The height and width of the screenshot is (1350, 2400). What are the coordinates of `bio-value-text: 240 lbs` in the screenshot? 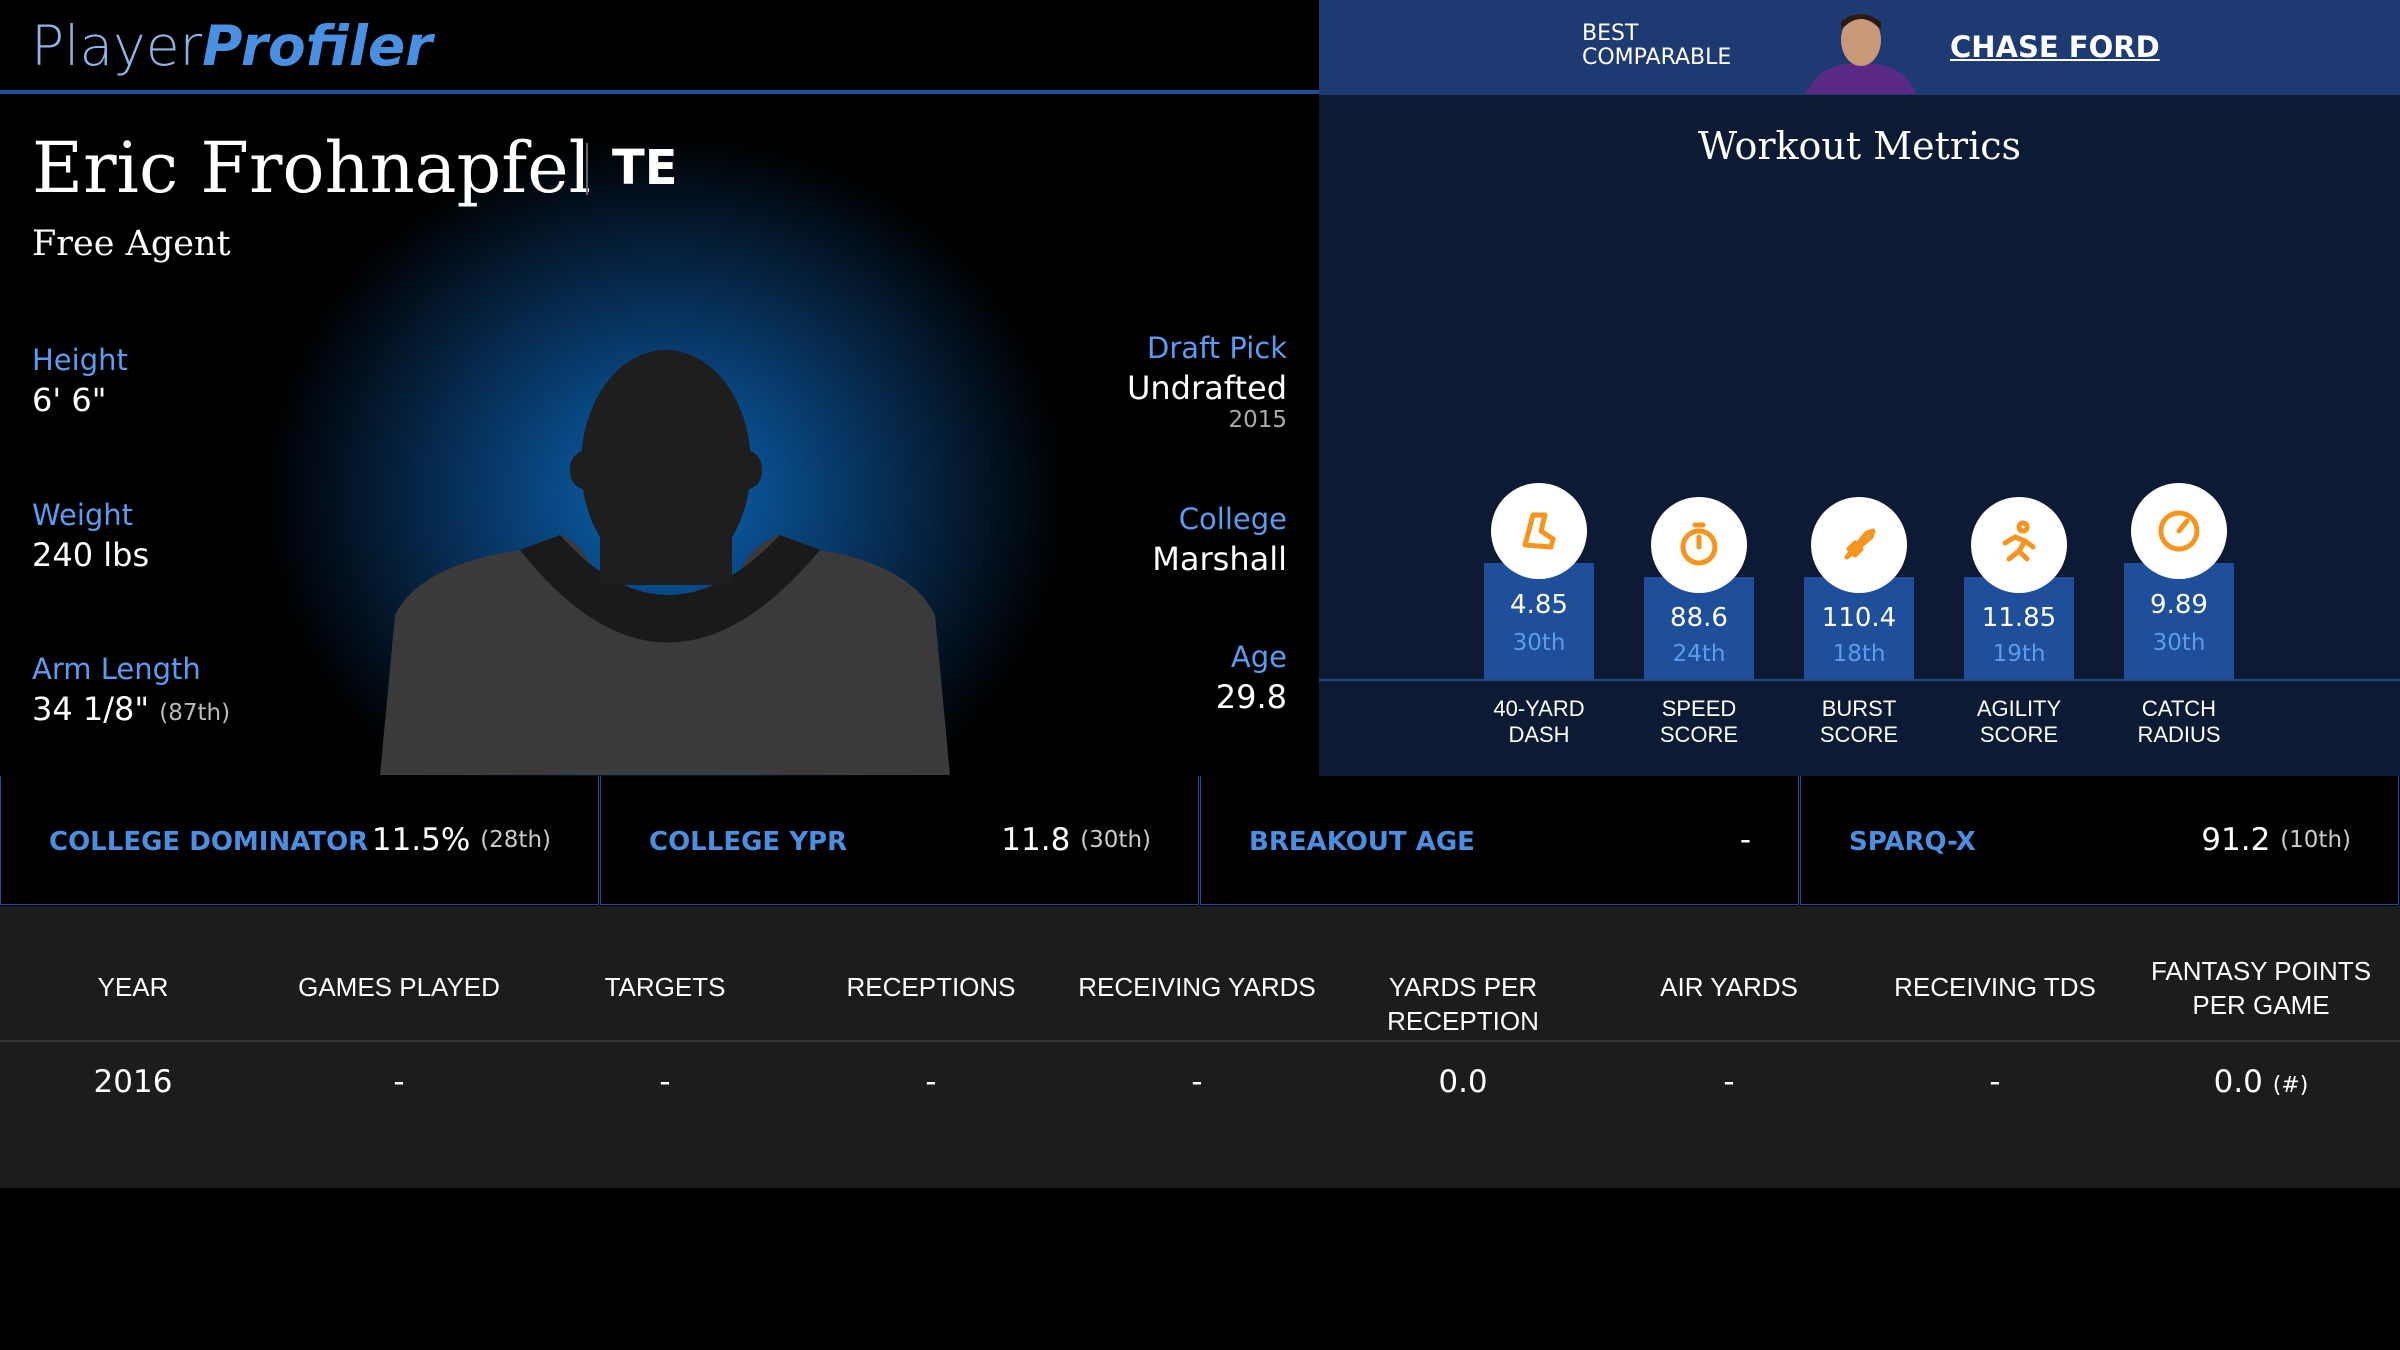 It's located at (91, 555).